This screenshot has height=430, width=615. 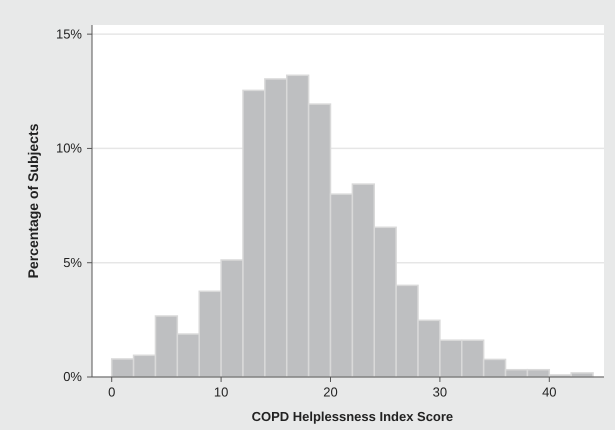 I want to click on x-axis-title: COPD Helplessness Index Score, so click(x=353, y=416).